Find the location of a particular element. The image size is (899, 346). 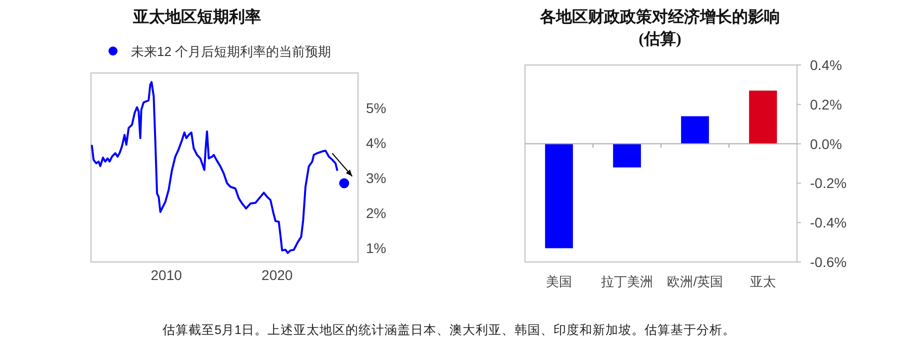

y-tick-label: 0.0% is located at coordinates (826, 144).